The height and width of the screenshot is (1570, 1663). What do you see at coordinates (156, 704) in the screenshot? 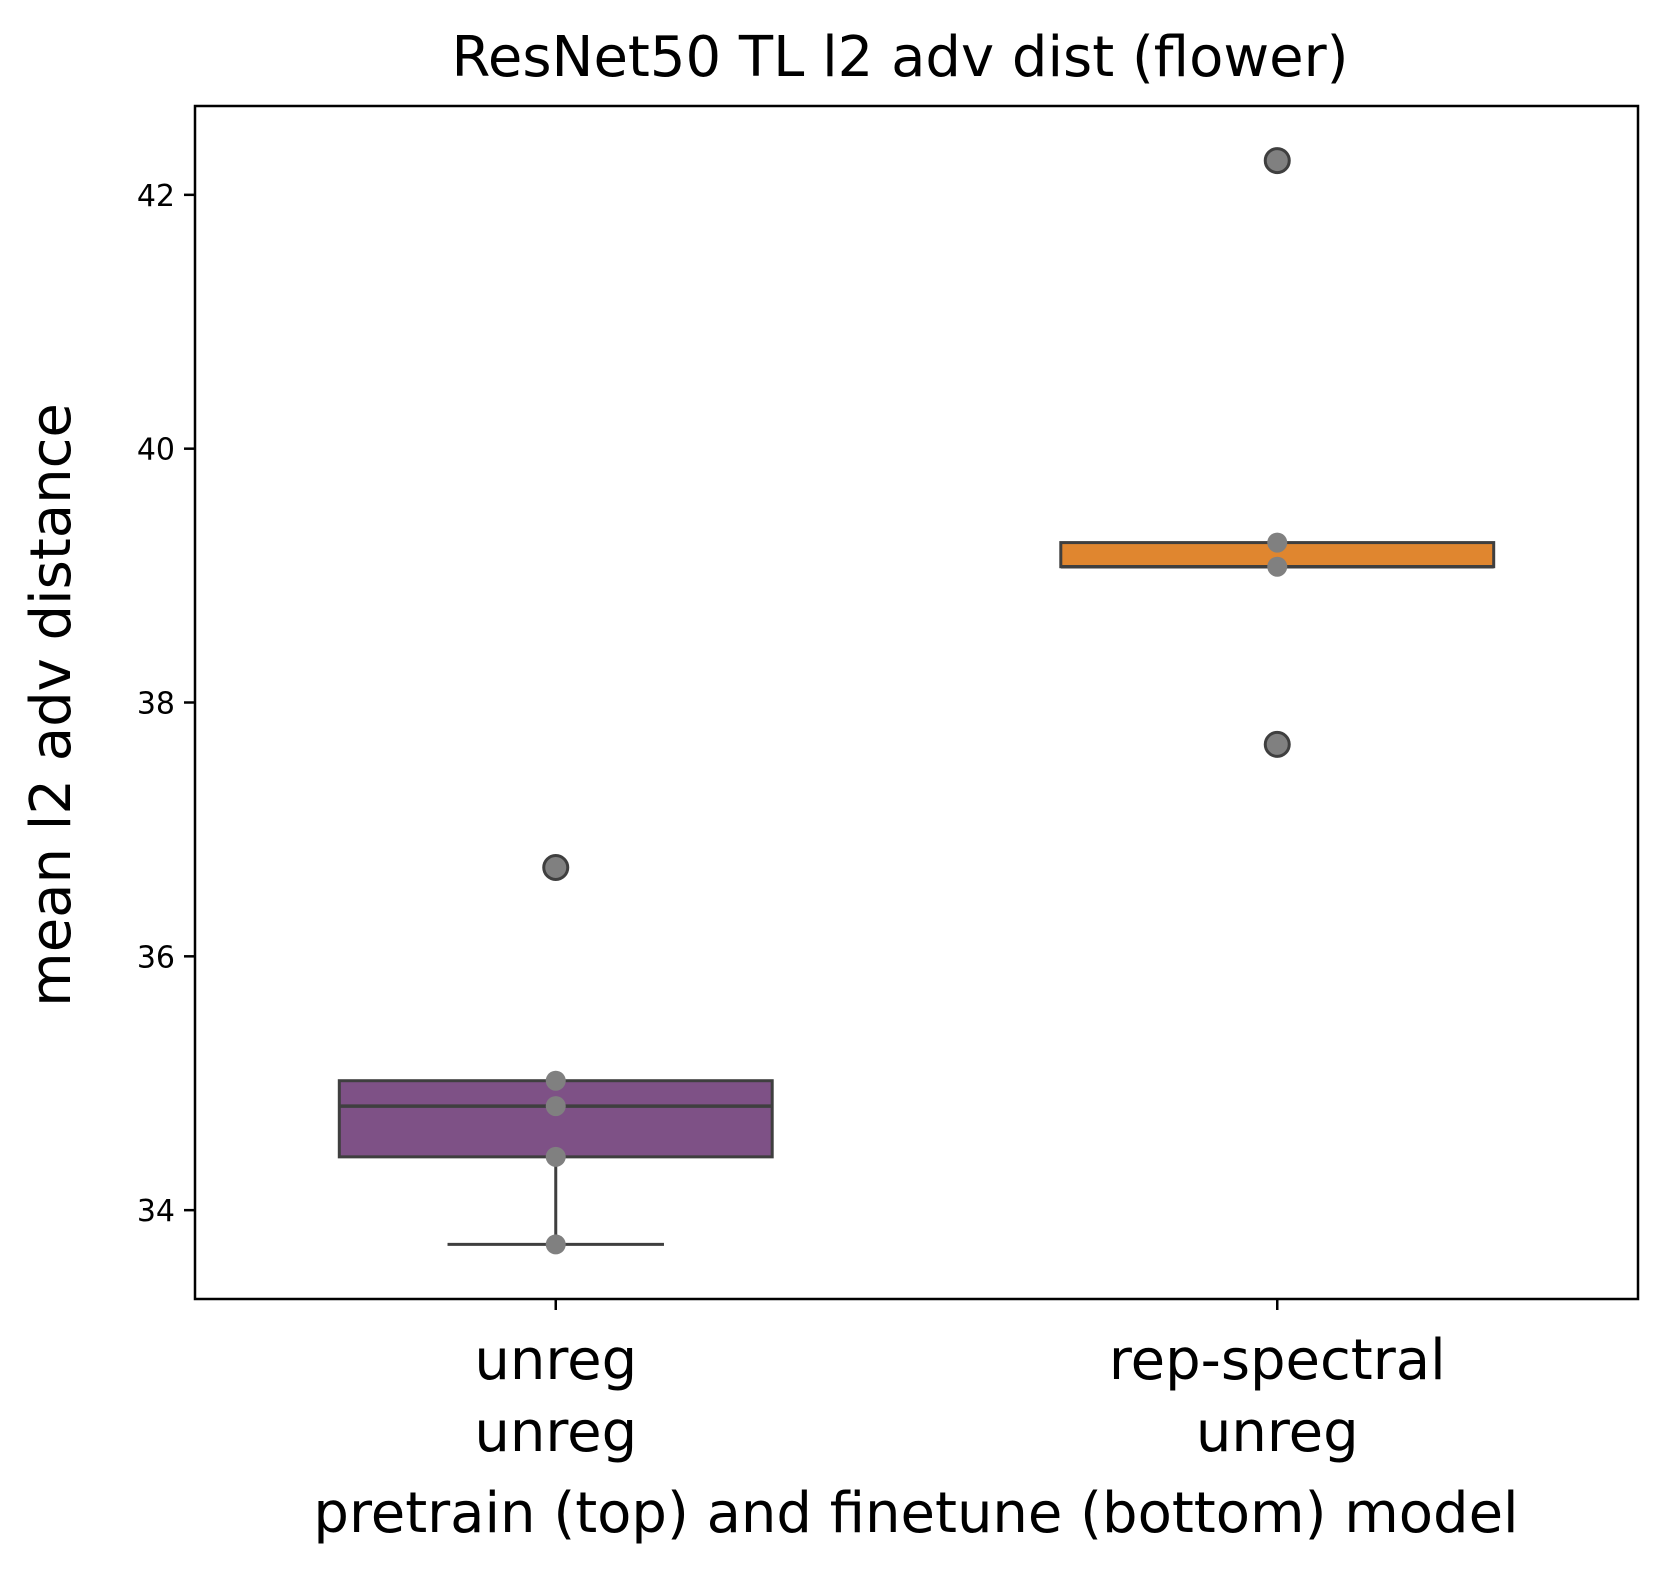
I see `y-tick-label: 38` at bounding box center [156, 704].